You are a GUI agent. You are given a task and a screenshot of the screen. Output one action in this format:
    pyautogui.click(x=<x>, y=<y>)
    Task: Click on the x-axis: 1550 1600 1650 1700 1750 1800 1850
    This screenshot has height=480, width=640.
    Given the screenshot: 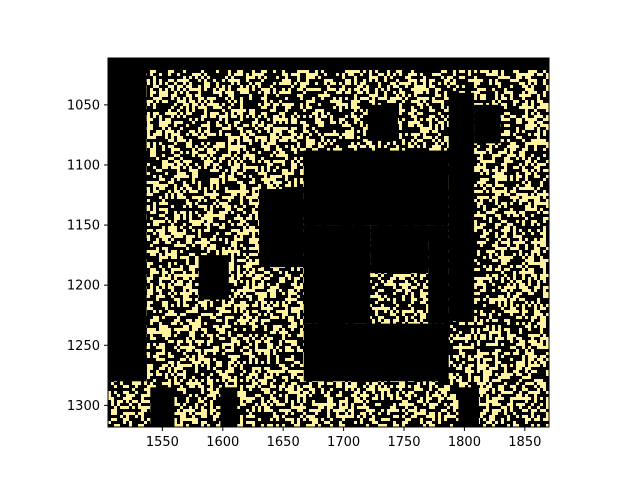 What is the action you would take?
    pyautogui.click(x=343, y=438)
    